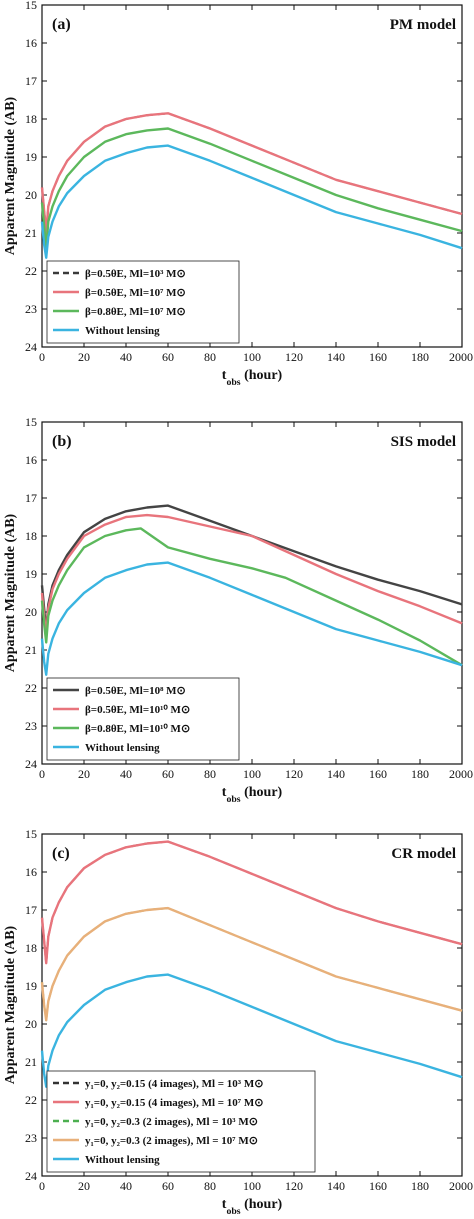 Image resolution: width=474 pixels, height=1219 pixels. Describe the element at coordinates (135, 293) in the screenshot. I see `legend-entry: β=0.5θE, Ml=10⁷ M⊙` at that location.